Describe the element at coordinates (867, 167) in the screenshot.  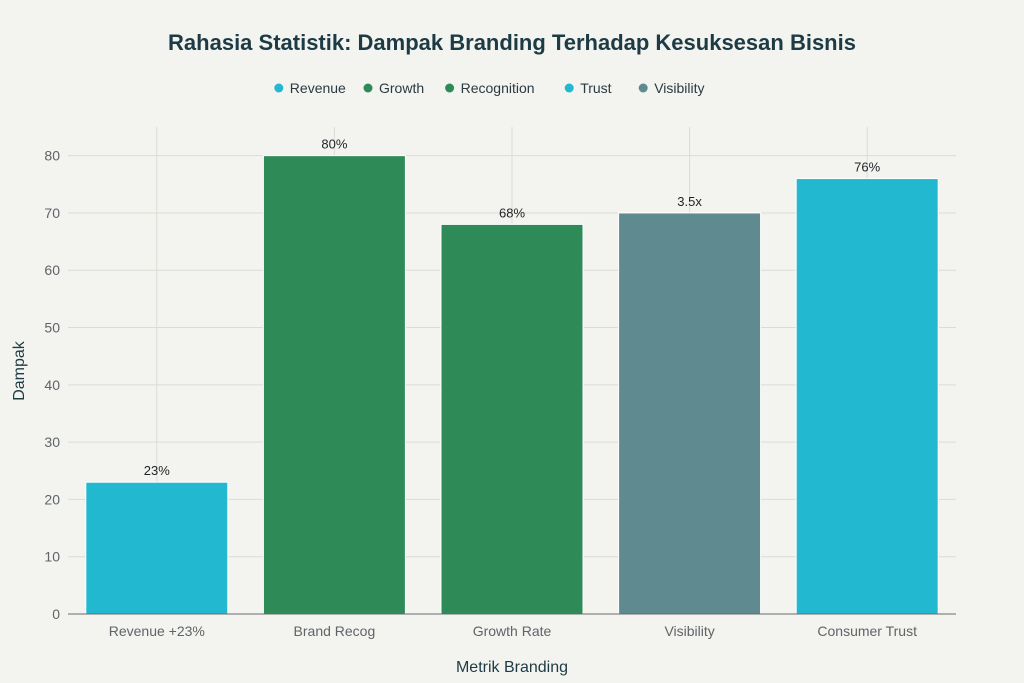
I see `bar-value-label: 76%` at that location.